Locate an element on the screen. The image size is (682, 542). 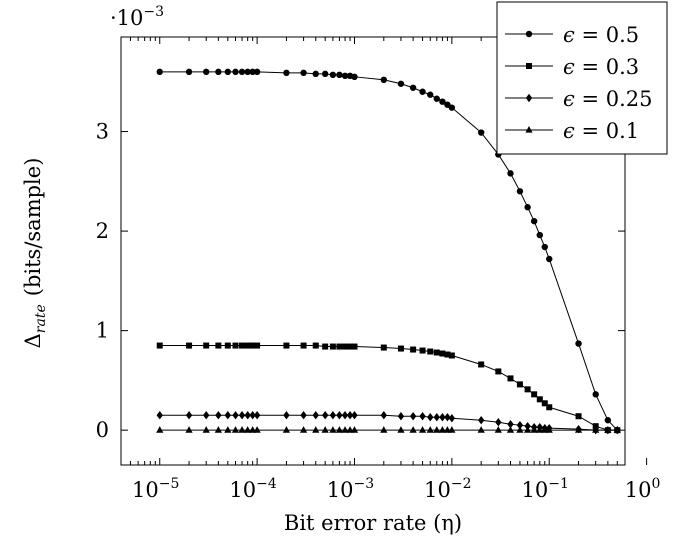
legend-entry: ϵ = 0.1 is located at coordinates (572, 131).